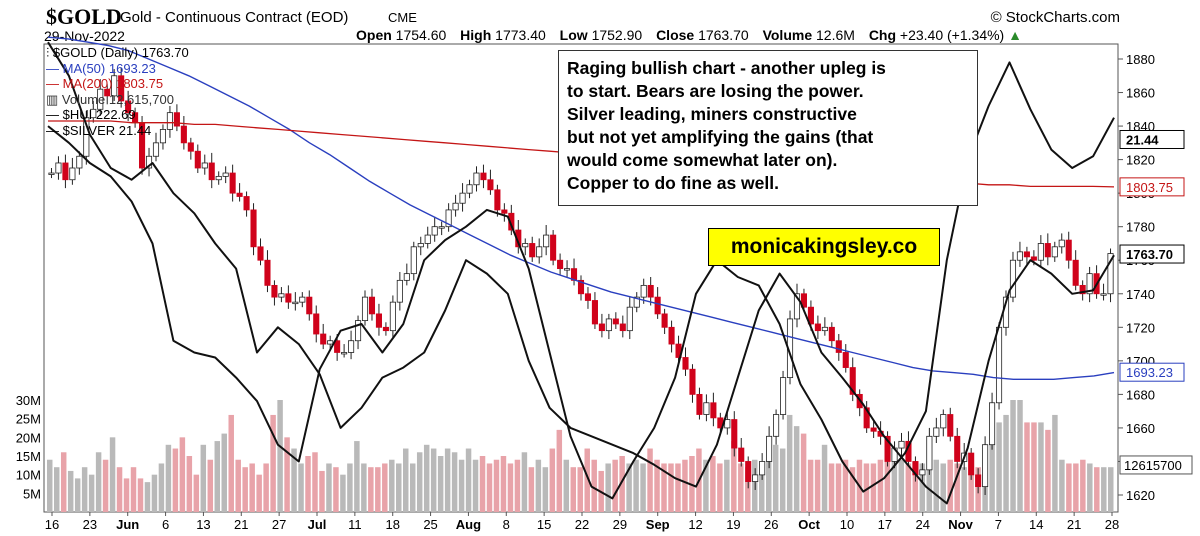 This screenshot has width=1200, height=536. I want to click on x-month-label: Oct, so click(809, 524).